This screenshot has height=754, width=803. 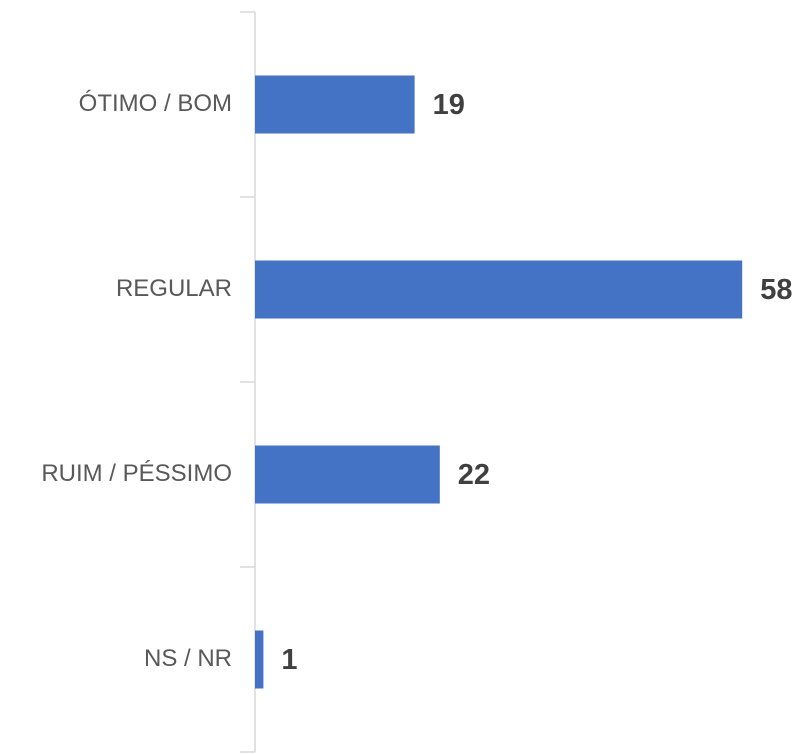 I want to click on data-label: 22, so click(x=474, y=475).